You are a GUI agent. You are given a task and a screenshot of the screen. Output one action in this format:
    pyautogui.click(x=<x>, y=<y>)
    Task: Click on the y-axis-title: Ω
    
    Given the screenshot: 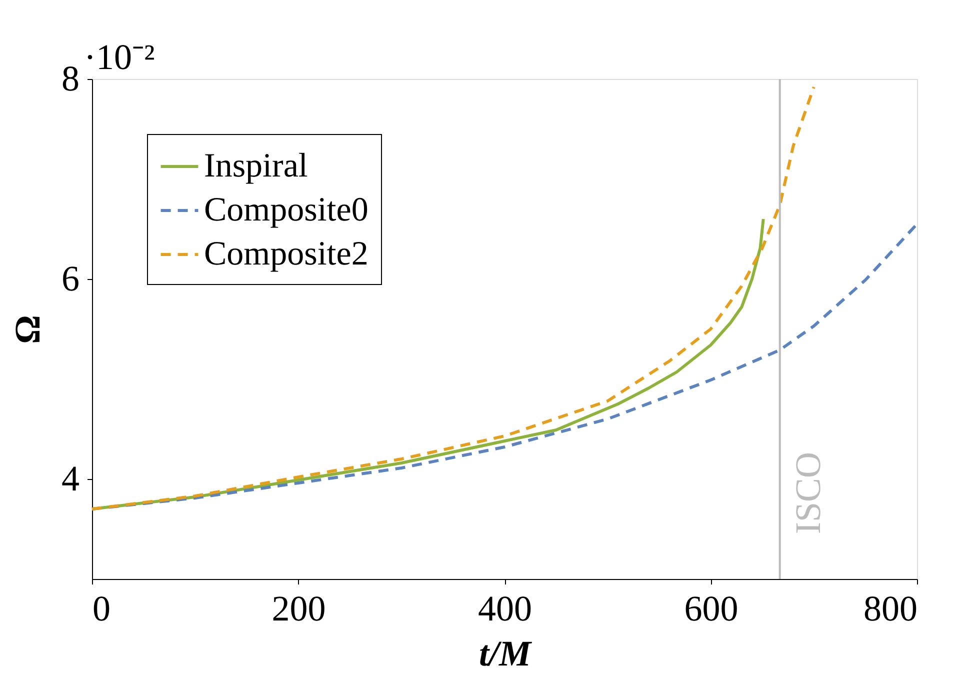 What is the action you would take?
    pyautogui.click(x=28, y=329)
    